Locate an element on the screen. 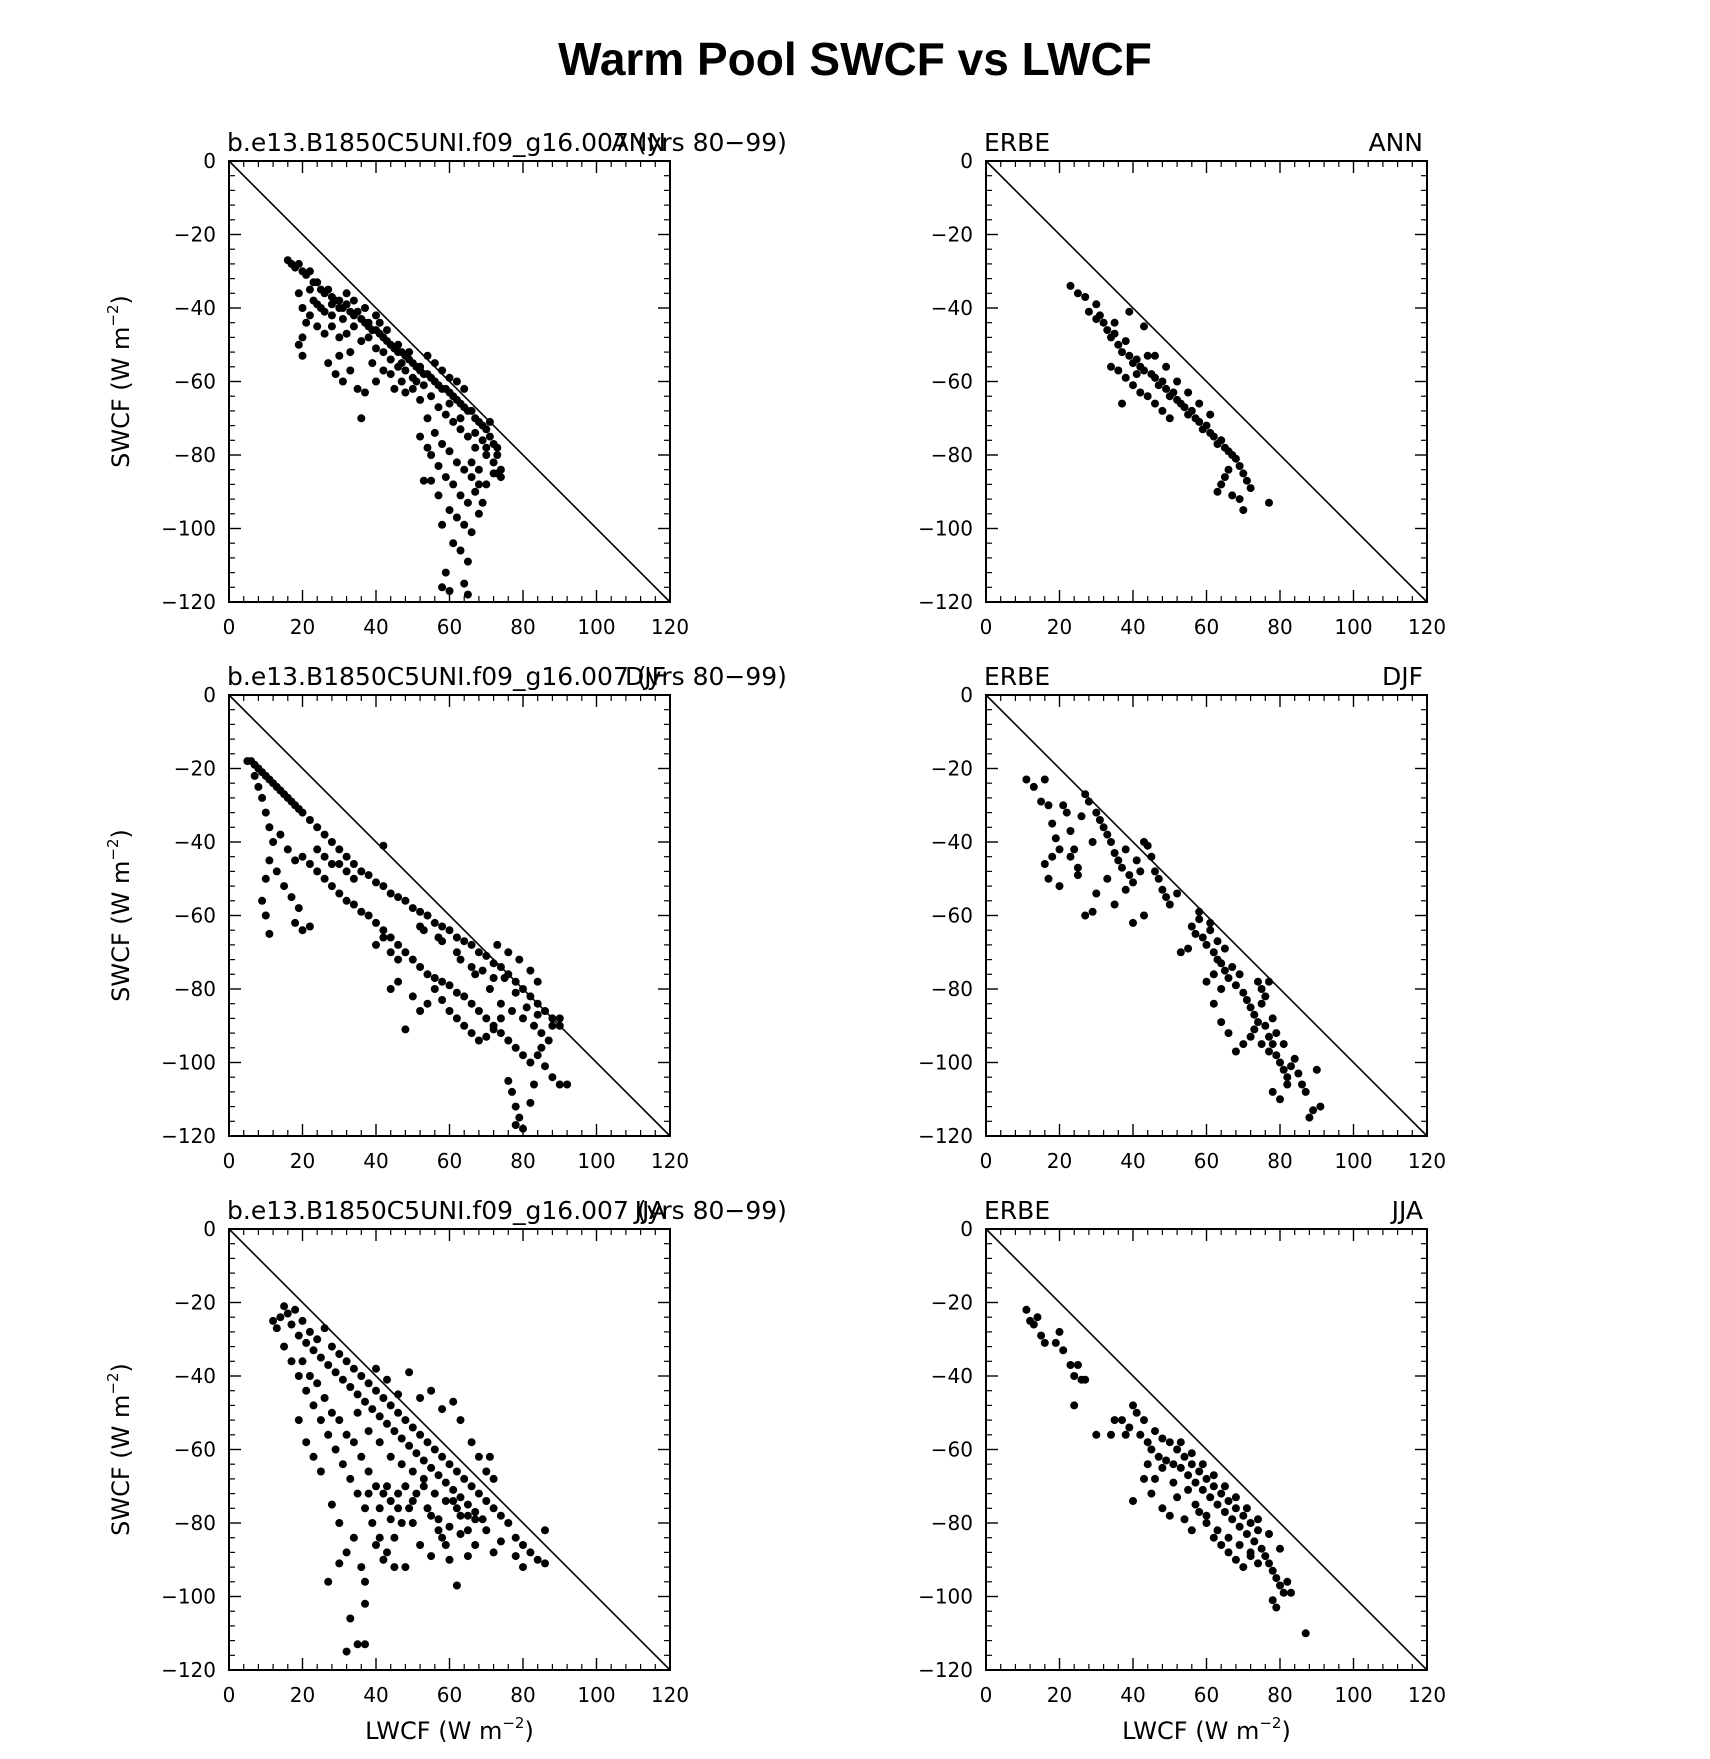  y-tick-label: −20 is located at coordinates (952, 769).